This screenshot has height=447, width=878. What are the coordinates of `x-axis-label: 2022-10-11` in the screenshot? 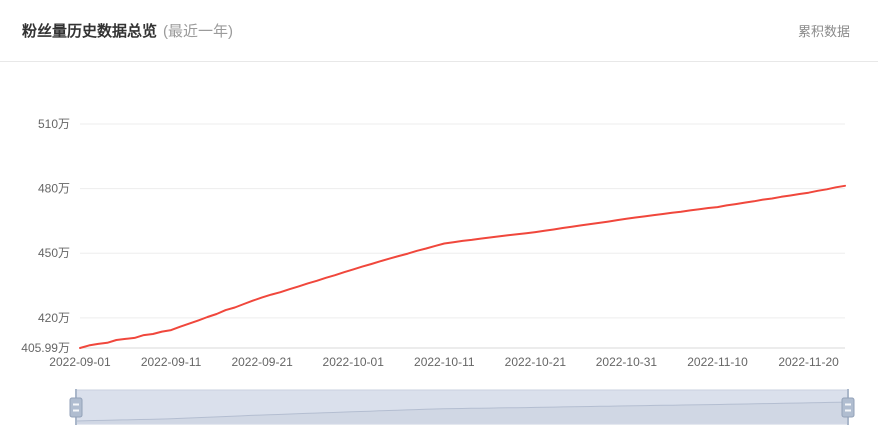 It's located at (444, 362).